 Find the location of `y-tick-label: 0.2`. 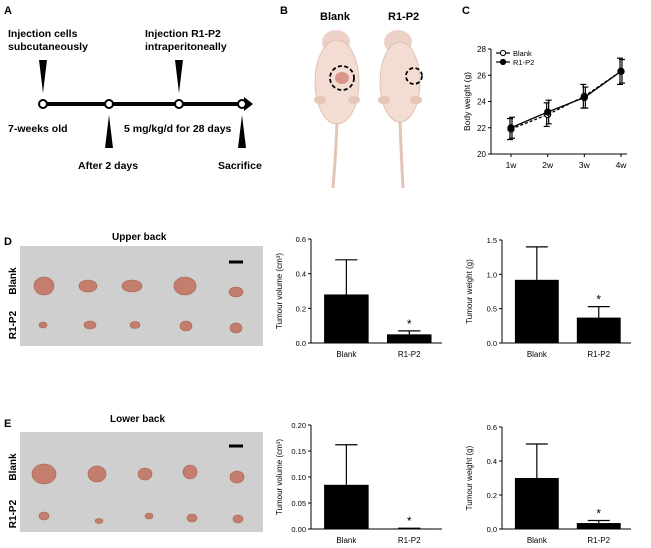

y-tick-label: 0.2 is located at coordinates (492, 495).